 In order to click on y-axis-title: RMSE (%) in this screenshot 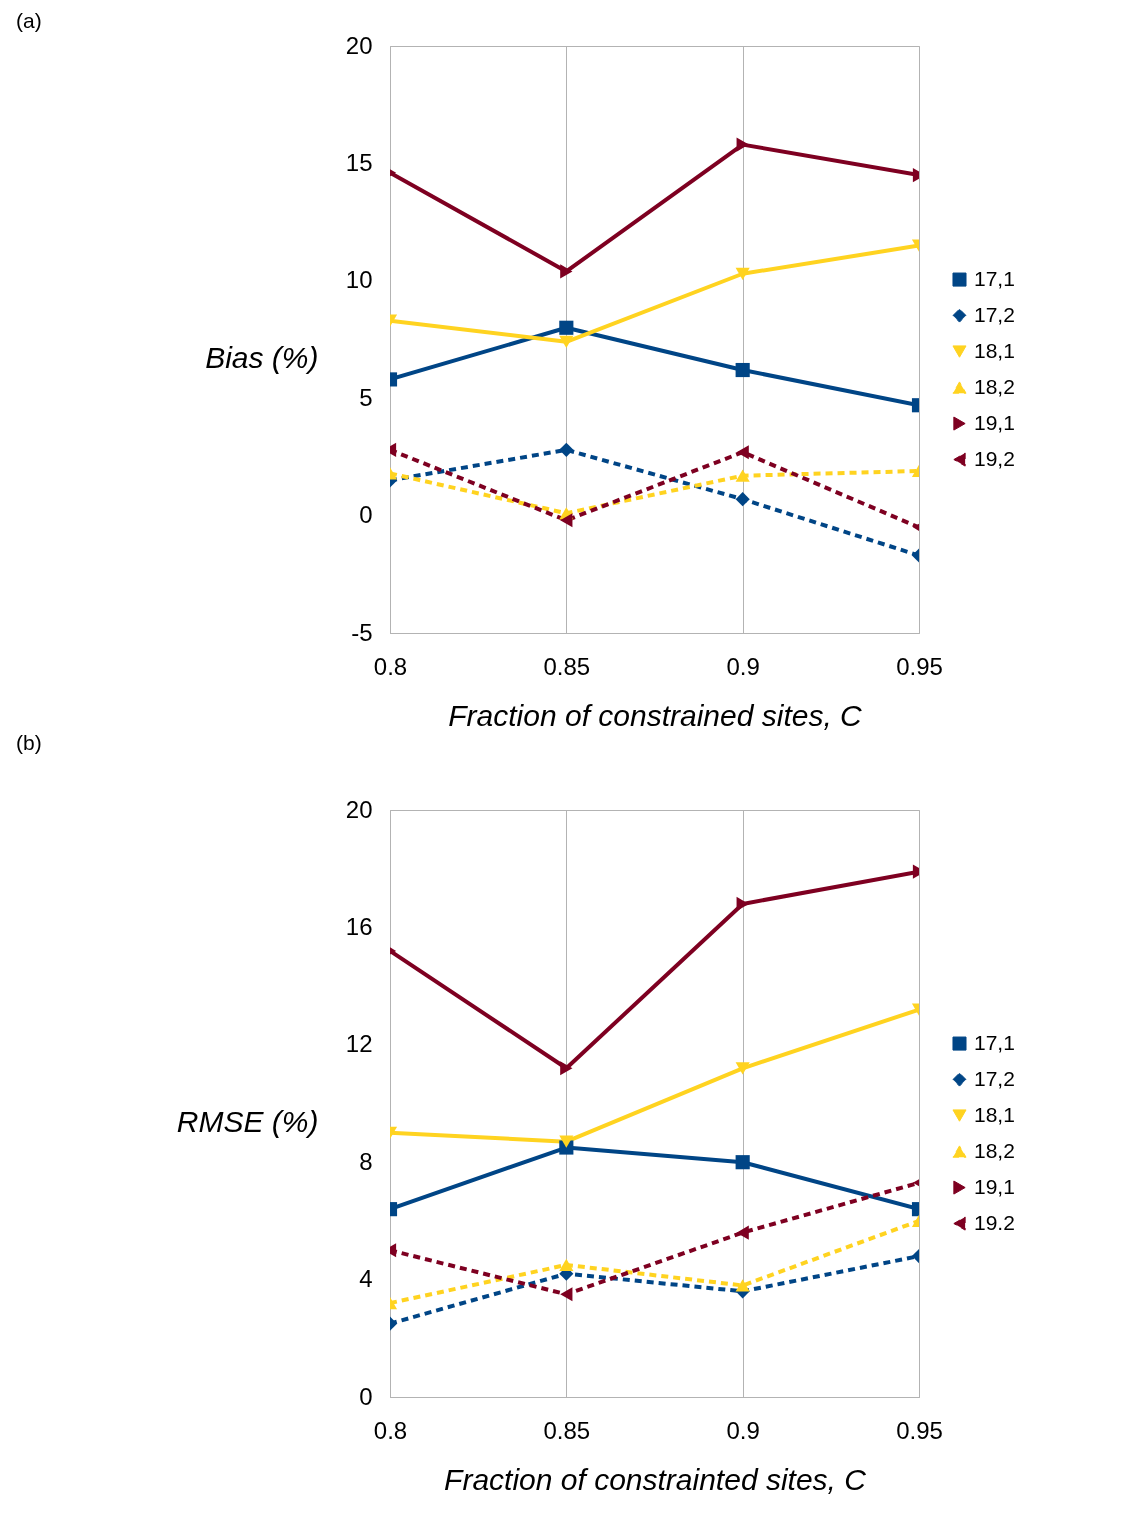, I will do `click(247, 1122)`.